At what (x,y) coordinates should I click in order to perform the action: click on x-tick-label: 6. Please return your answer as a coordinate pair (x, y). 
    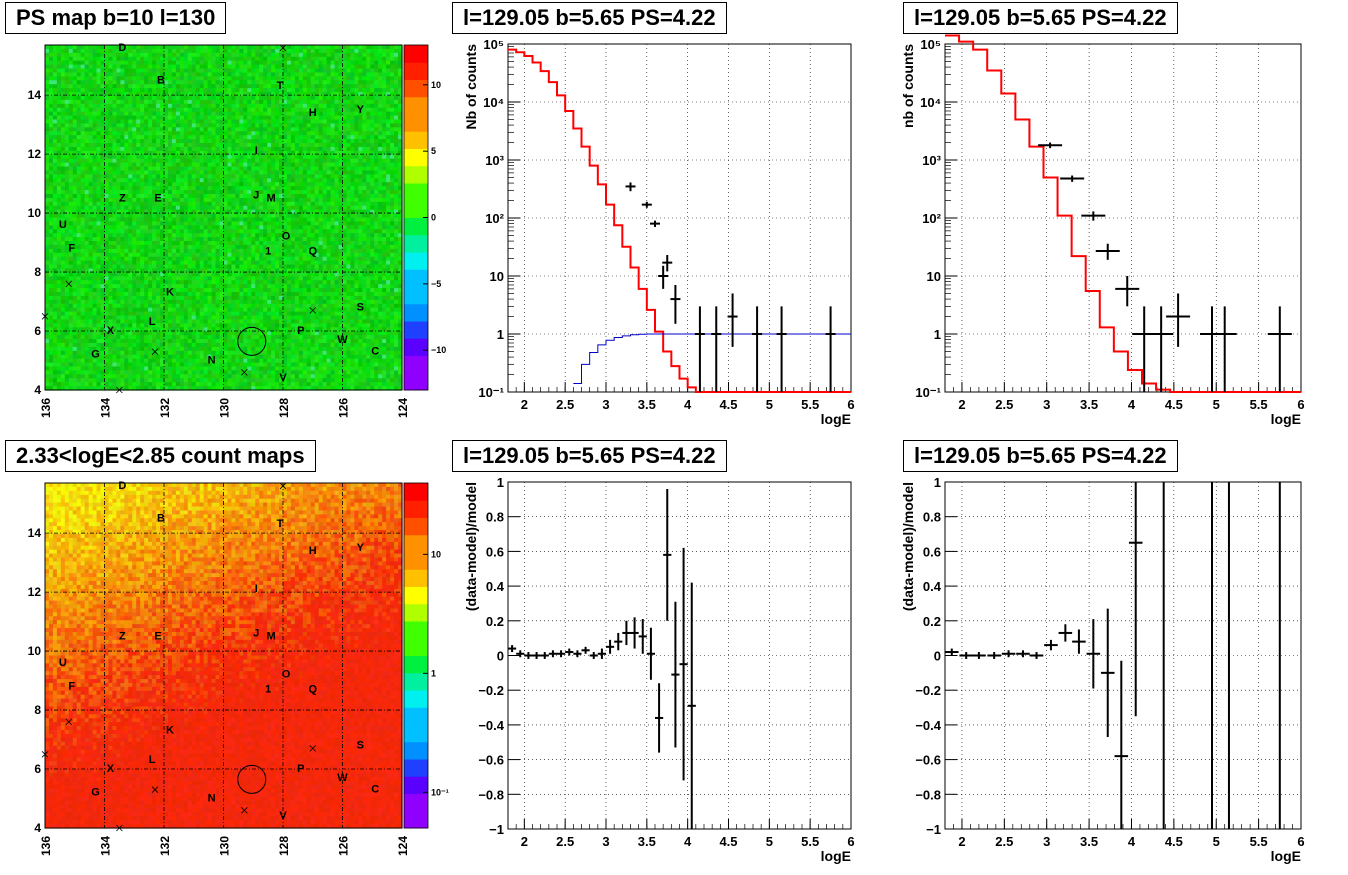
    Looking at the image, I should click on (1300, 404).